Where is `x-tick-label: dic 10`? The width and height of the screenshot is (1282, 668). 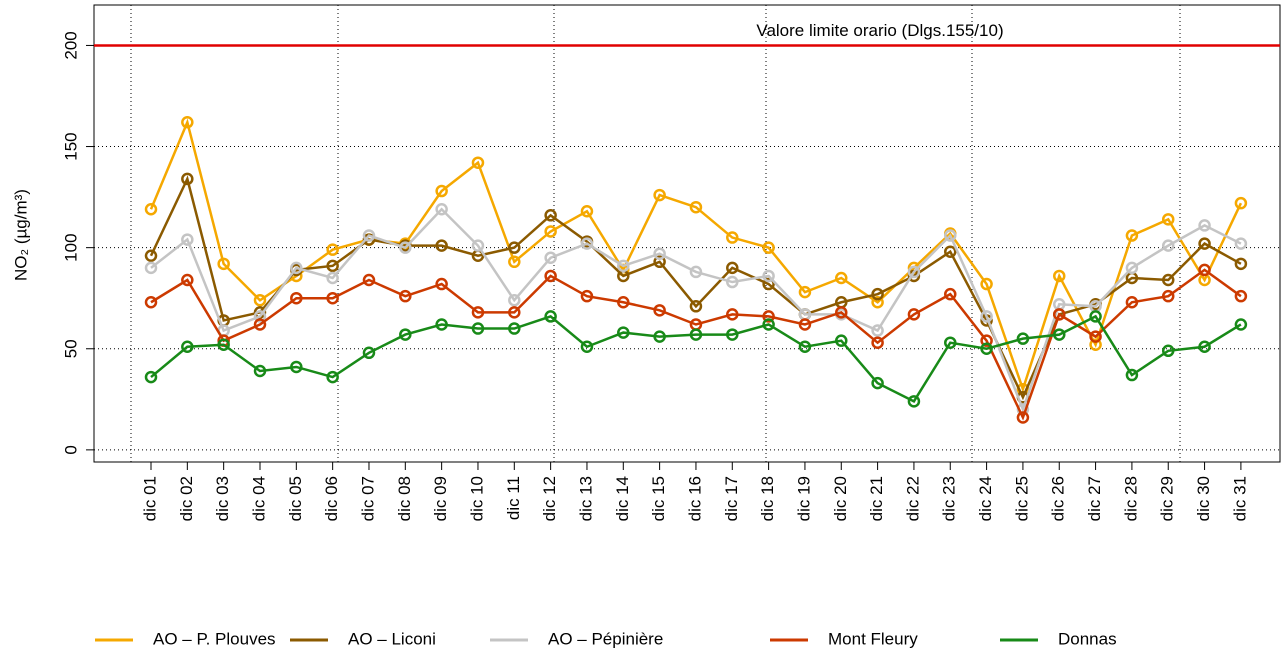
x-tick-label: dic 10 is located at coordinates (476, 498).